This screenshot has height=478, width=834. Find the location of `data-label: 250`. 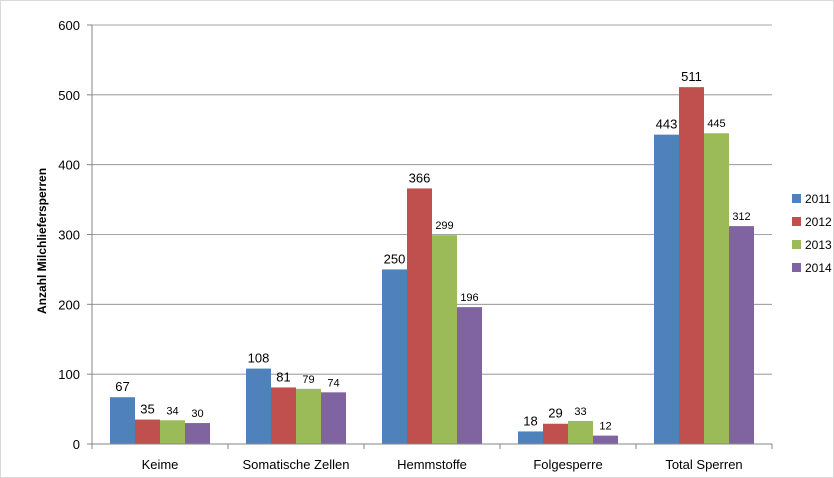

data-label: 250 is located at coordinates (395, 258).